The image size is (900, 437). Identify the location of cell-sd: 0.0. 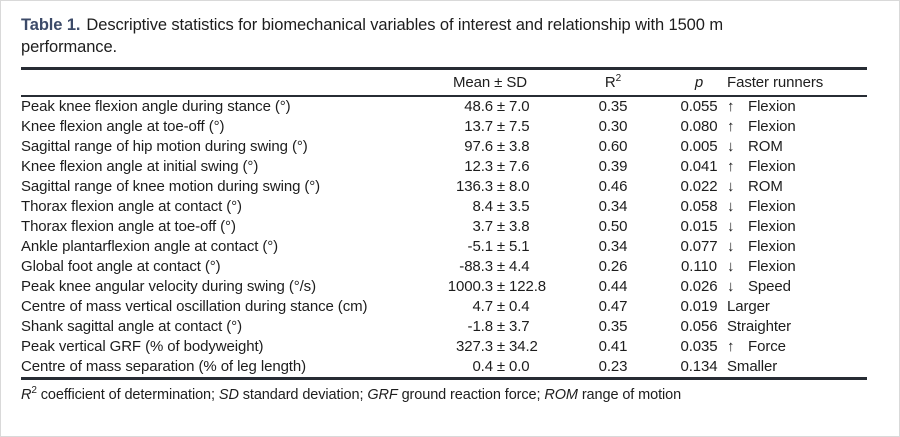
(519, 366).